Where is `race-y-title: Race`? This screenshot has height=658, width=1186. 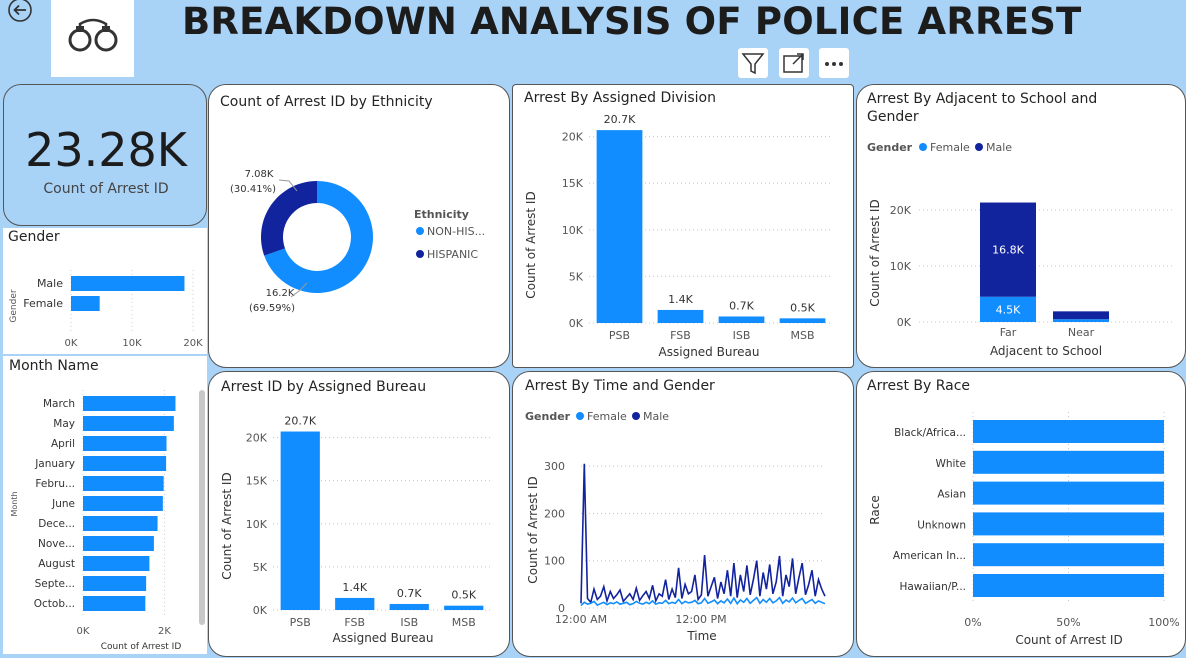
race-y-title: Race is located at coordinates (875, 509).